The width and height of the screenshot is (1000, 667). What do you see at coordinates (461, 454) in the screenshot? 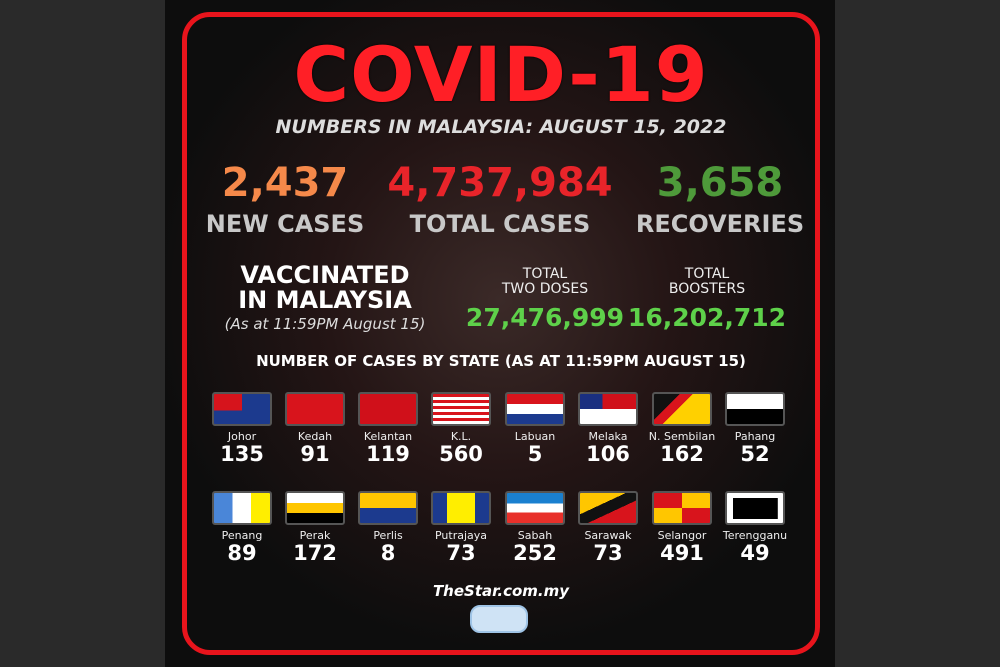
I see `state-cases: 560` at bounding box center [461, 454].